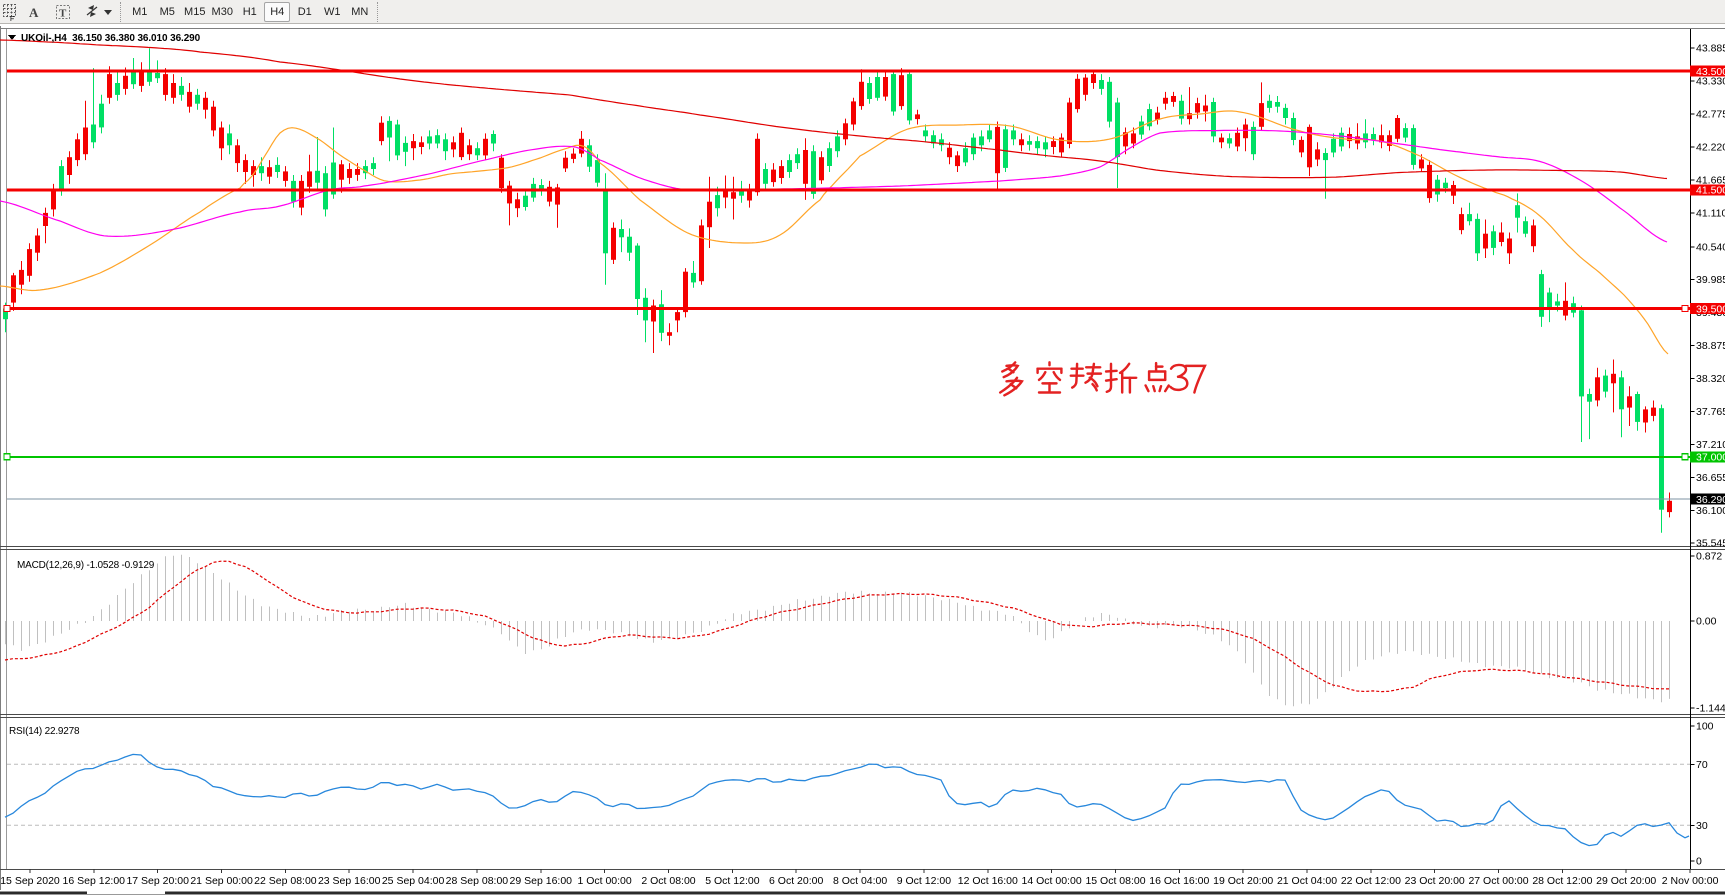 Image resolution: width=1725 pixels, height=895 pixels. Describe the element at coordinates (1710, 82) in the screenshot. I see `svg-text: 43.330` at that location.